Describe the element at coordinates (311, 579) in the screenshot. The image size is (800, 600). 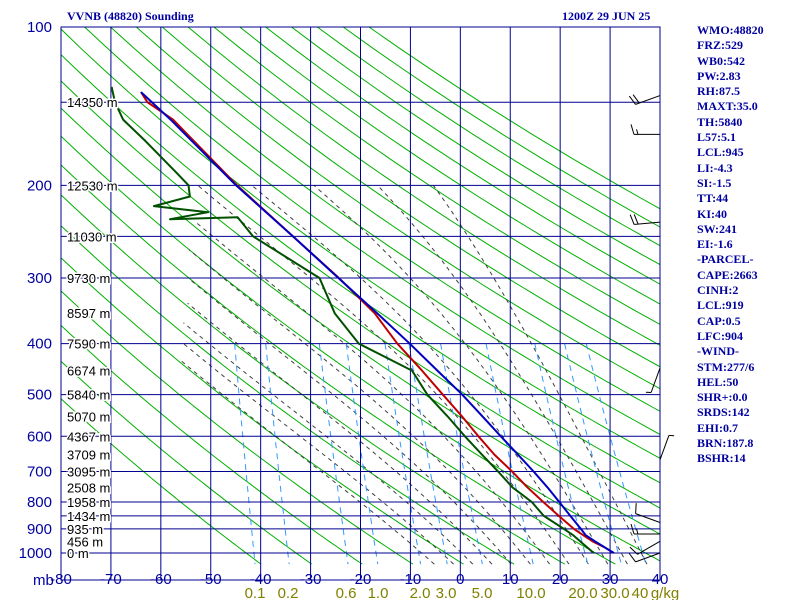
I see `temperature-tick-label: -30` at that location.